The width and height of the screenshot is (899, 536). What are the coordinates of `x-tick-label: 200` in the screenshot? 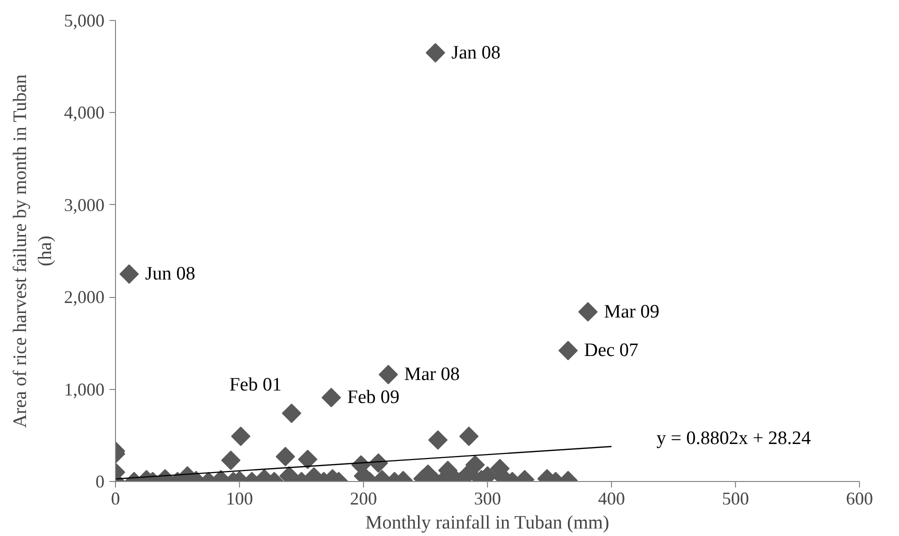 It's located at (363, 498).